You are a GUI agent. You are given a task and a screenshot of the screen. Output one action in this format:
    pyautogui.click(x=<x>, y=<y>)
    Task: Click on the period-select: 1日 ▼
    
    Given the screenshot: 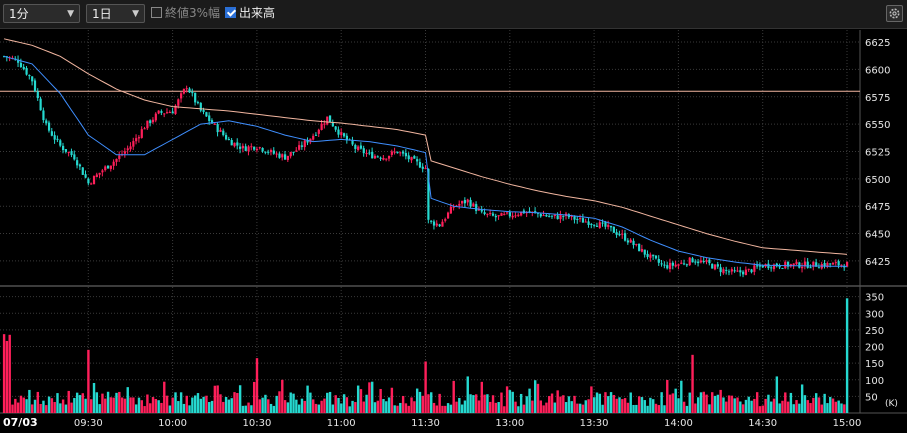 What is the action you would take?
    pyautogui.click(x=115, y=13)
    